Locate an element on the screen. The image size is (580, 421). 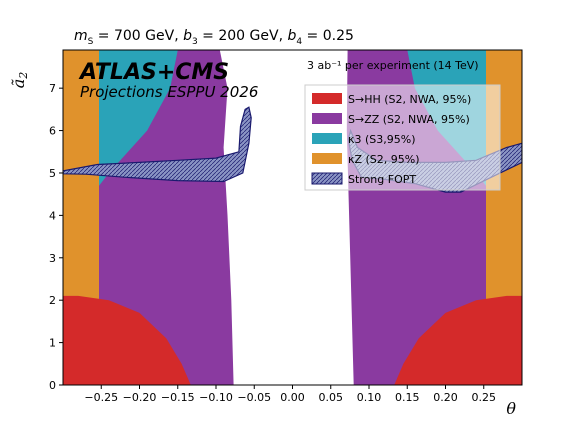
y-tick-label: 2 is located at coordinates (52, 300).